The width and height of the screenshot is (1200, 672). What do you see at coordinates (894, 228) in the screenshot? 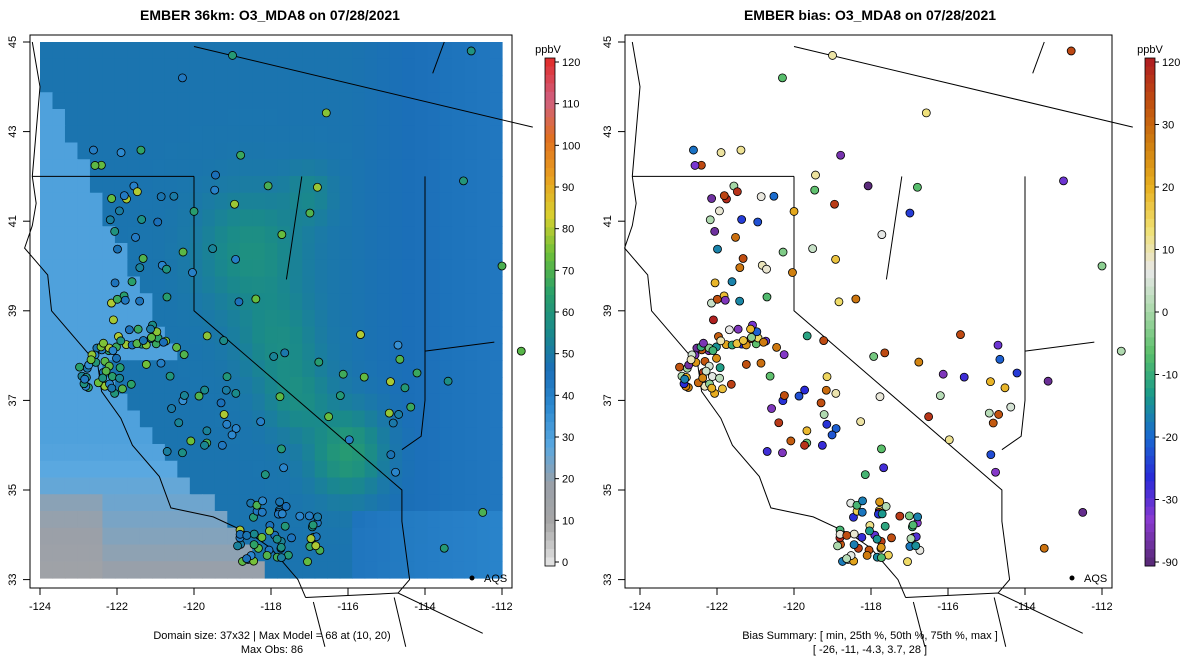
I see `inner-border` at bounding box center [894, 228].